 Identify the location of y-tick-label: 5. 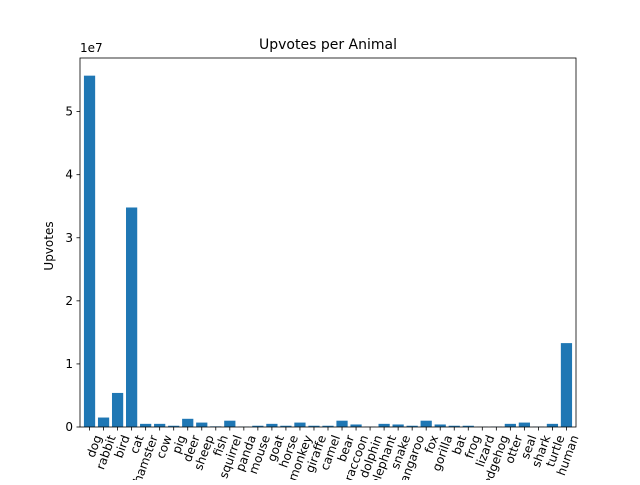
(69, 112).